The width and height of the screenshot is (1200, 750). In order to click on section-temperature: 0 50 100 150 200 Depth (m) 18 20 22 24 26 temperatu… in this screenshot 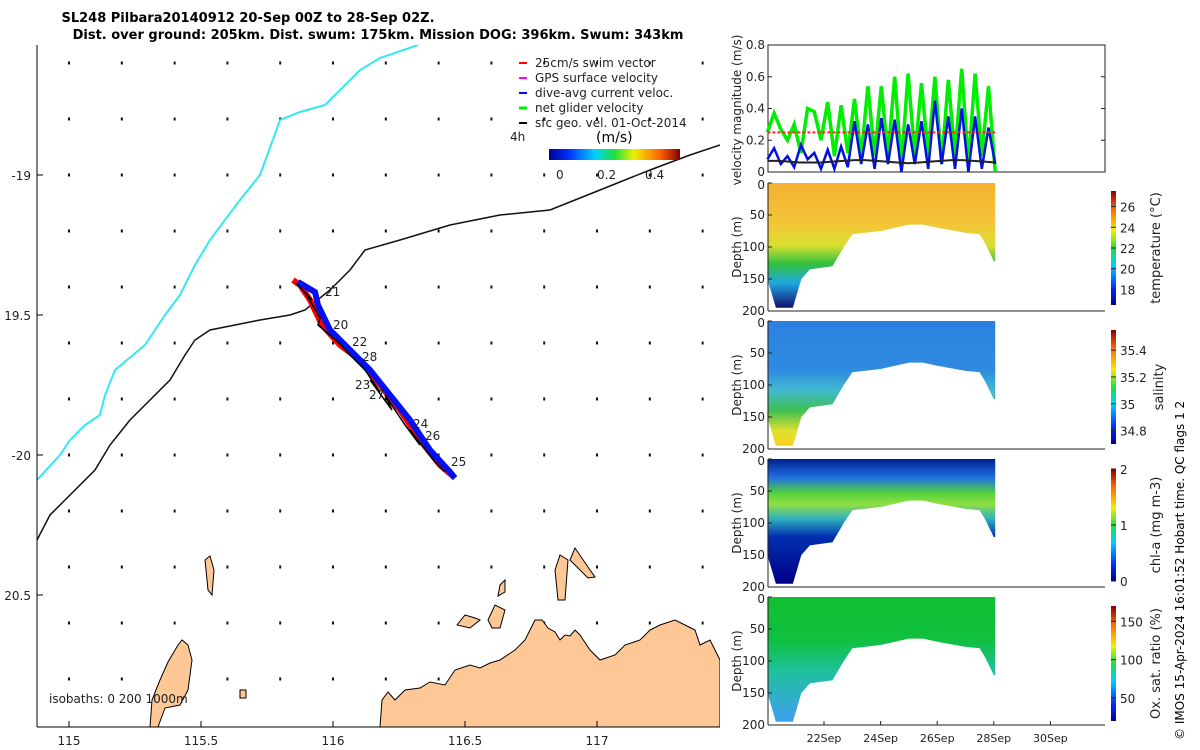, I will do `click(947, 248)`.